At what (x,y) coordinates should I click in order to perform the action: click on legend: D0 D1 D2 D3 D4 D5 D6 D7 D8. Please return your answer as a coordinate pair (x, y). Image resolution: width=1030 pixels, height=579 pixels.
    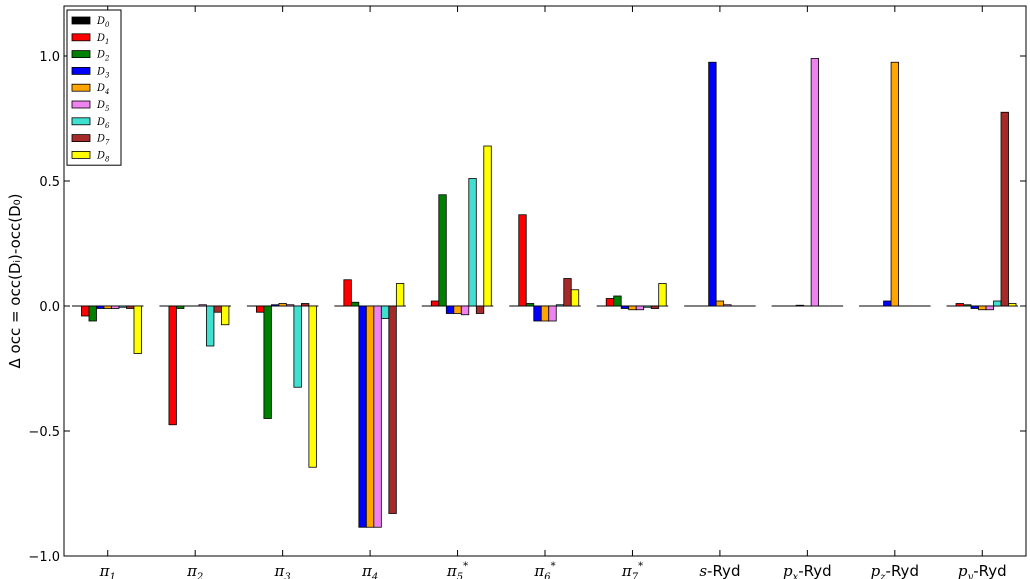
    Looking at the image, I should click on (94, 87).